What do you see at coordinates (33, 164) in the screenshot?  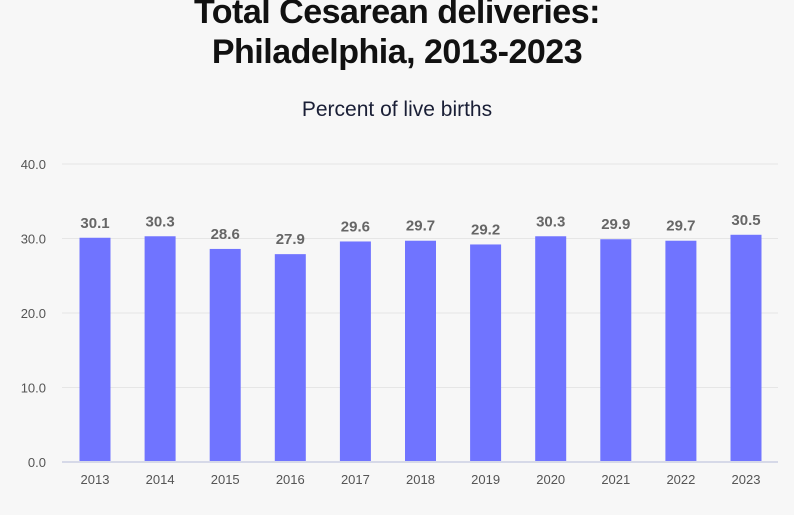 I see `y-tick-label: 40.0` at bounding box center [33, 164].